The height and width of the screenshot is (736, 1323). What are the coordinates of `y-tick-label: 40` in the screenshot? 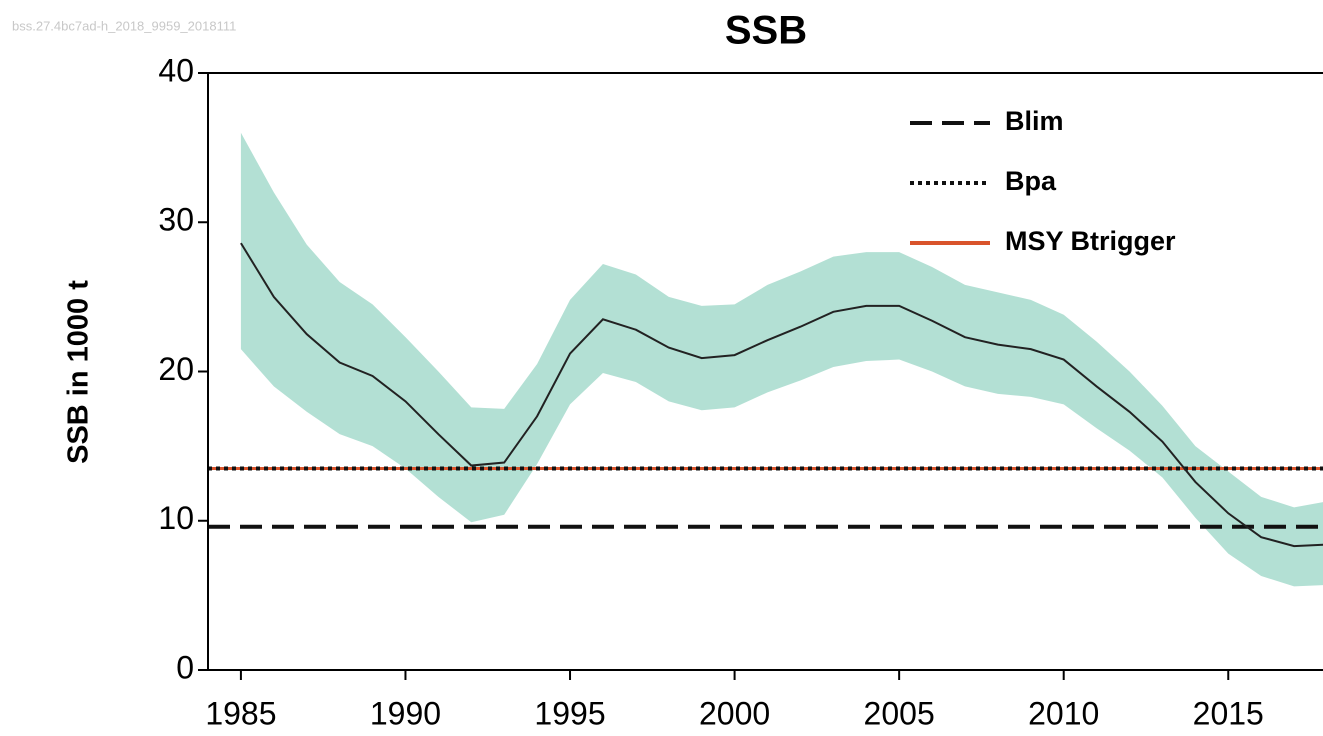 It's located at (176, 70).